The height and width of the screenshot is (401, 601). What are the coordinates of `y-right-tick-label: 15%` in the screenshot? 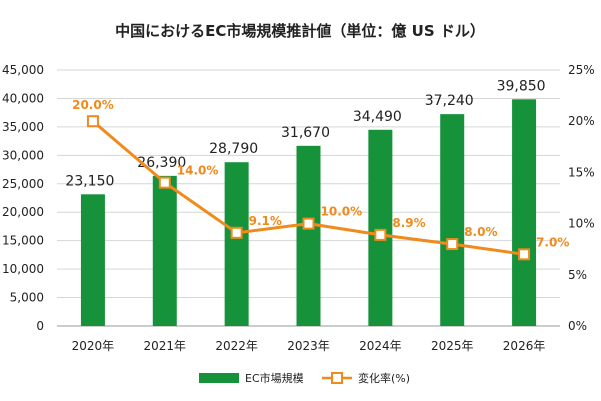 It's located at (581, 172).